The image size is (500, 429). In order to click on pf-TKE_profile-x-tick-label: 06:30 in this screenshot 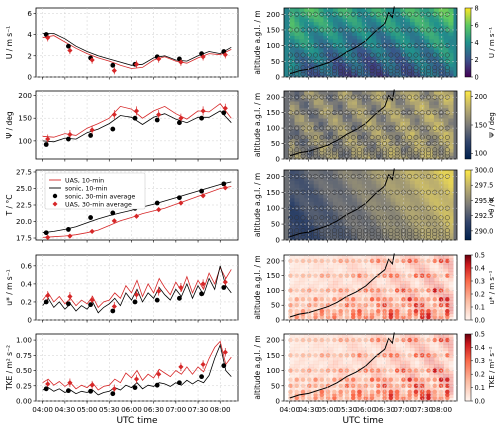, I will do `click(384, 409)`.